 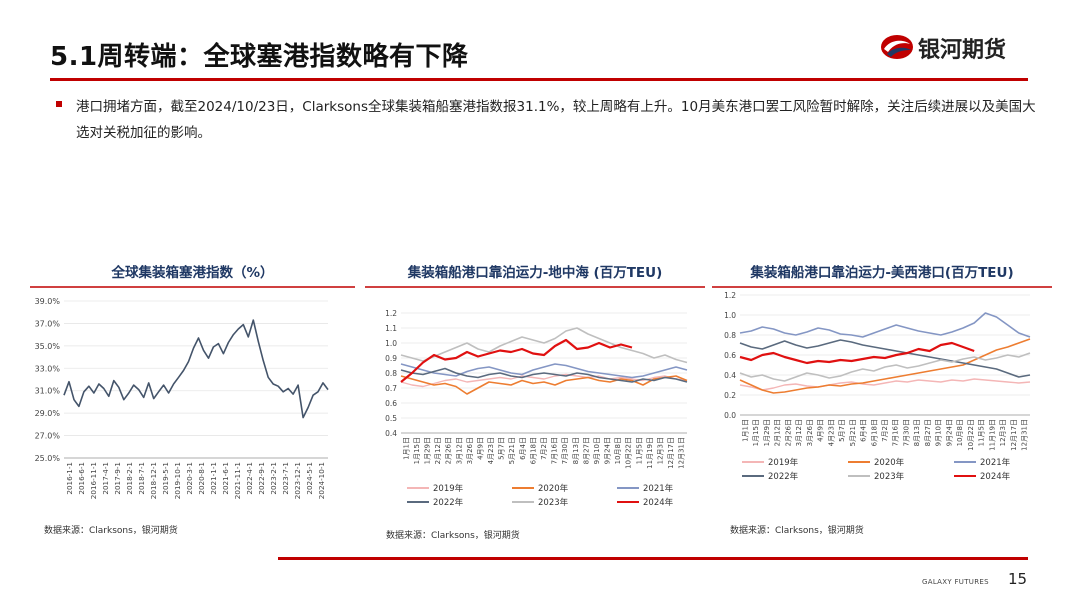 What do you see at coordinates (48, 368) in the screenshot?
I see `y-tick-label: 33.0%` at bounding box center [48, 368].